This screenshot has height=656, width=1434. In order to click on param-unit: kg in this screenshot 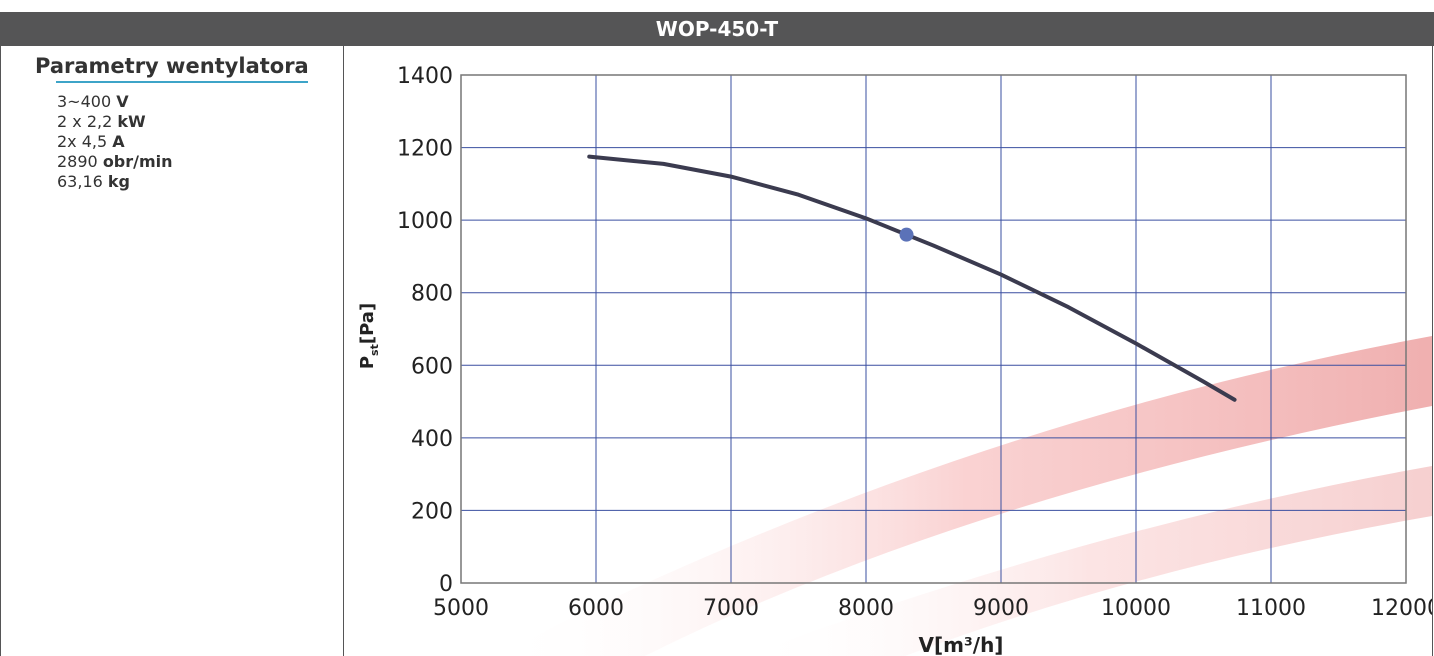, I will do `click(118, 181)`.